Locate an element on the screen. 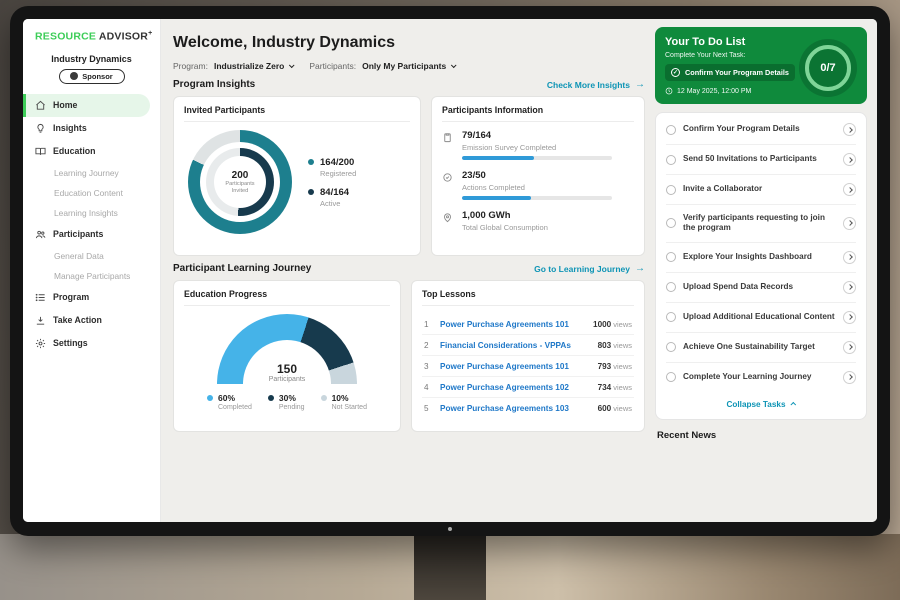  check-circle-icon: ✓ is located at coordinates (675, 72).